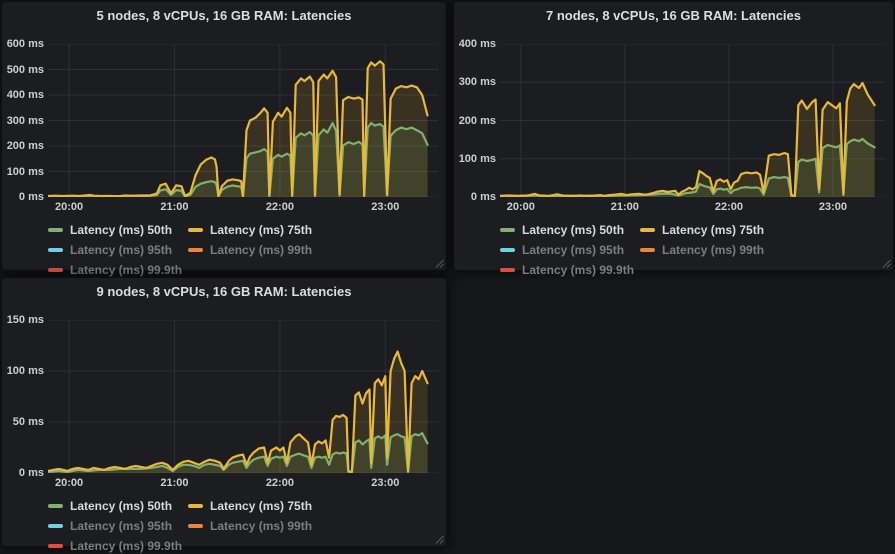 This screenshot has height=554, width=895. I want to click on y-tick-label: 600 ms, so click(25, 44).